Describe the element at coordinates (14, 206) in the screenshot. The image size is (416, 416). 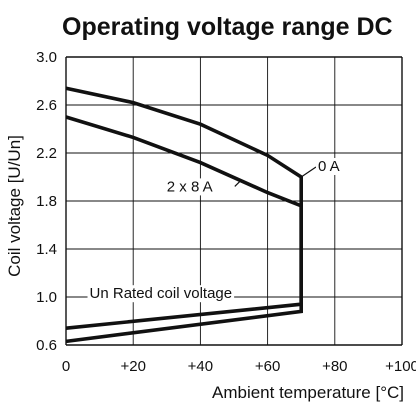
I see `y-axis-label: Coil voltage [U/Un]` at that location.